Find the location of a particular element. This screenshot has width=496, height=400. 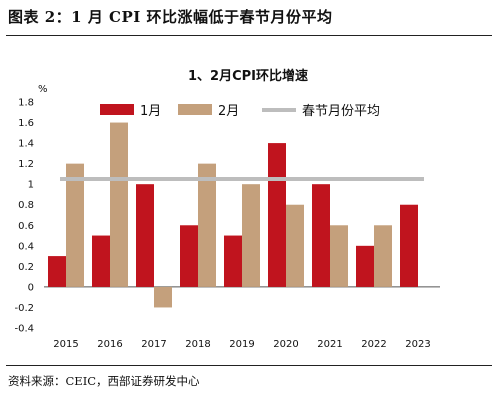

bar-jan-2018 is located at coordinates (189, 256).